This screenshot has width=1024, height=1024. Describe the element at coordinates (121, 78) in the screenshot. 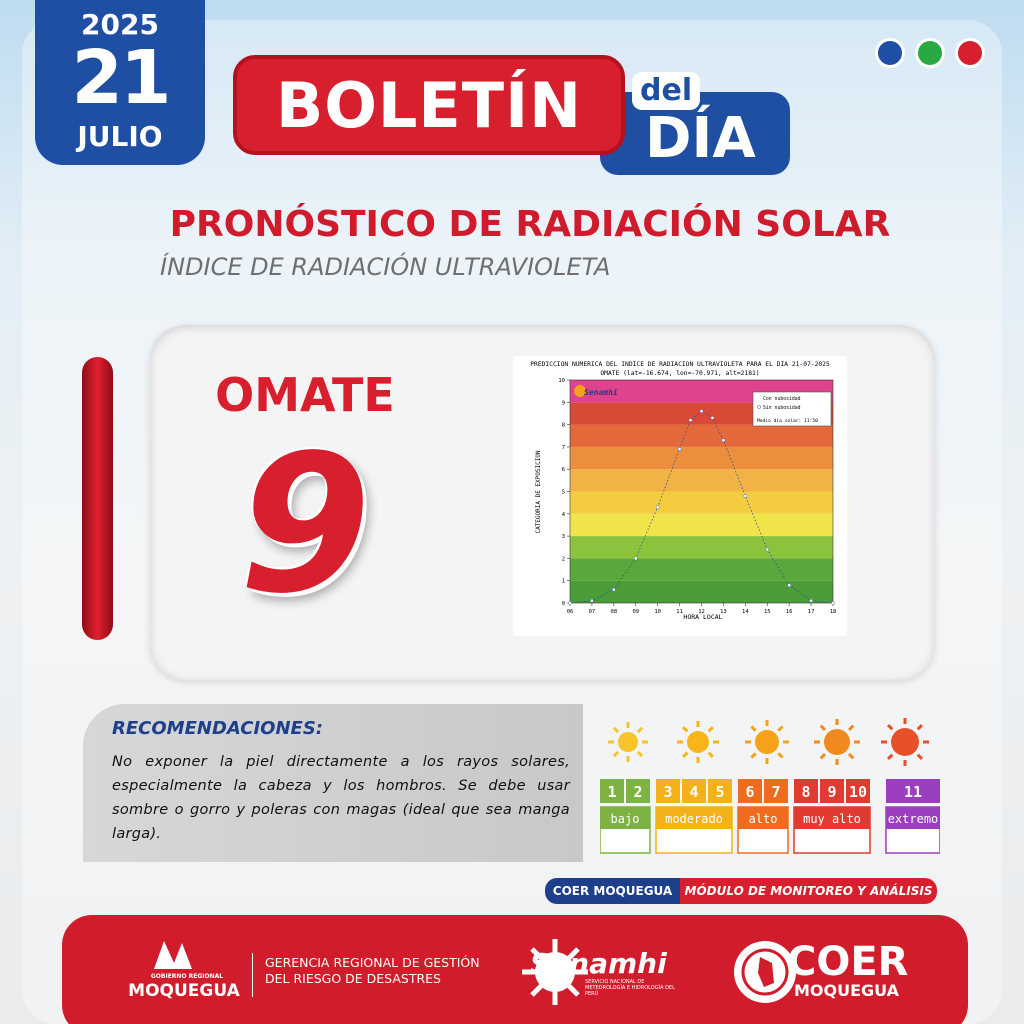

I see `day: 21` at that location.